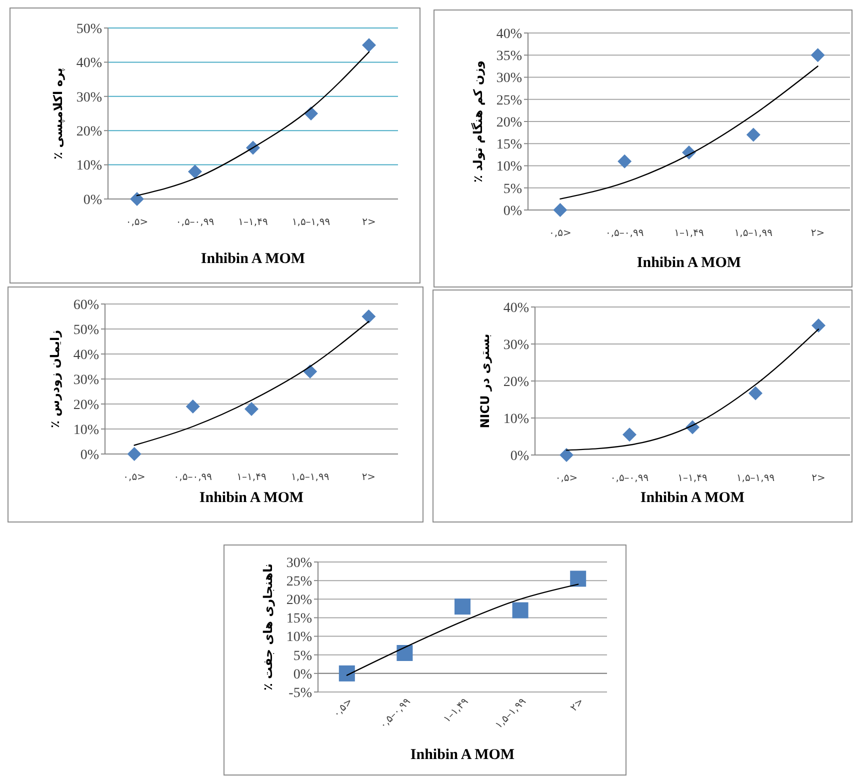 The width and height of the screenshot is (858, 776). Describe the element at coordinates (478, 121) in the screenshot. I see `y-axis-title: وزن کم هنگام تولد ٪` at that location.